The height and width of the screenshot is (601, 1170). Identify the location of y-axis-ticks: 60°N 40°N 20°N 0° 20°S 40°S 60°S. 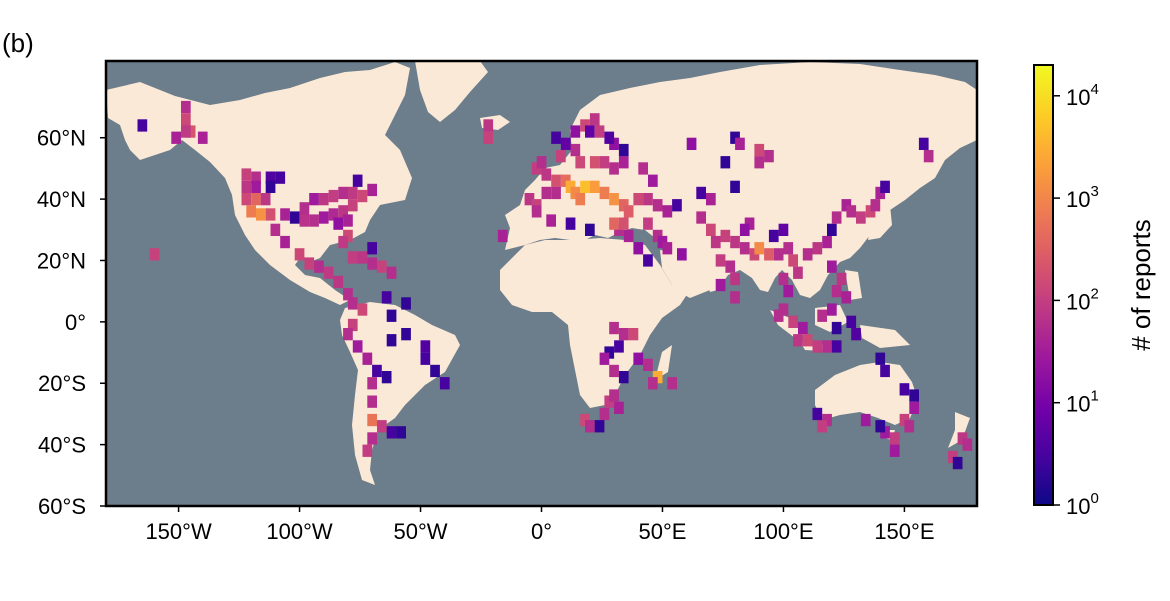
(71, 322).